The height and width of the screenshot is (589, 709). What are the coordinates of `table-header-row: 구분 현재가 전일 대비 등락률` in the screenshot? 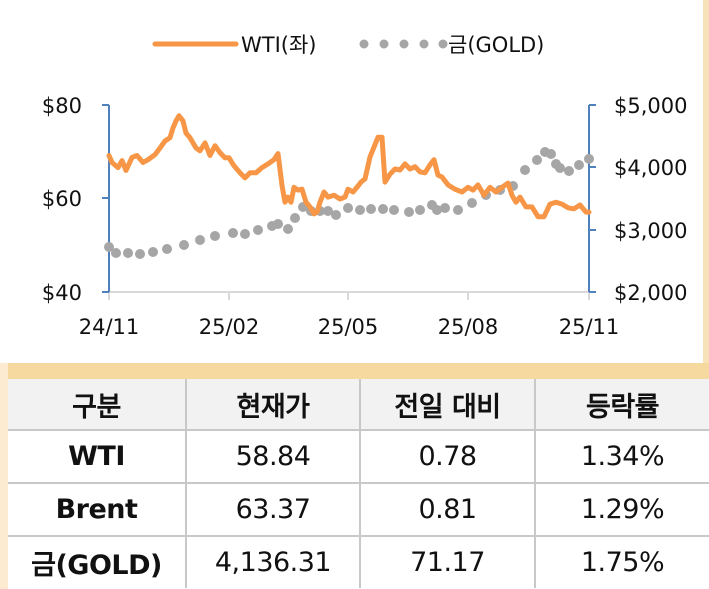 It's located at (358, 405).